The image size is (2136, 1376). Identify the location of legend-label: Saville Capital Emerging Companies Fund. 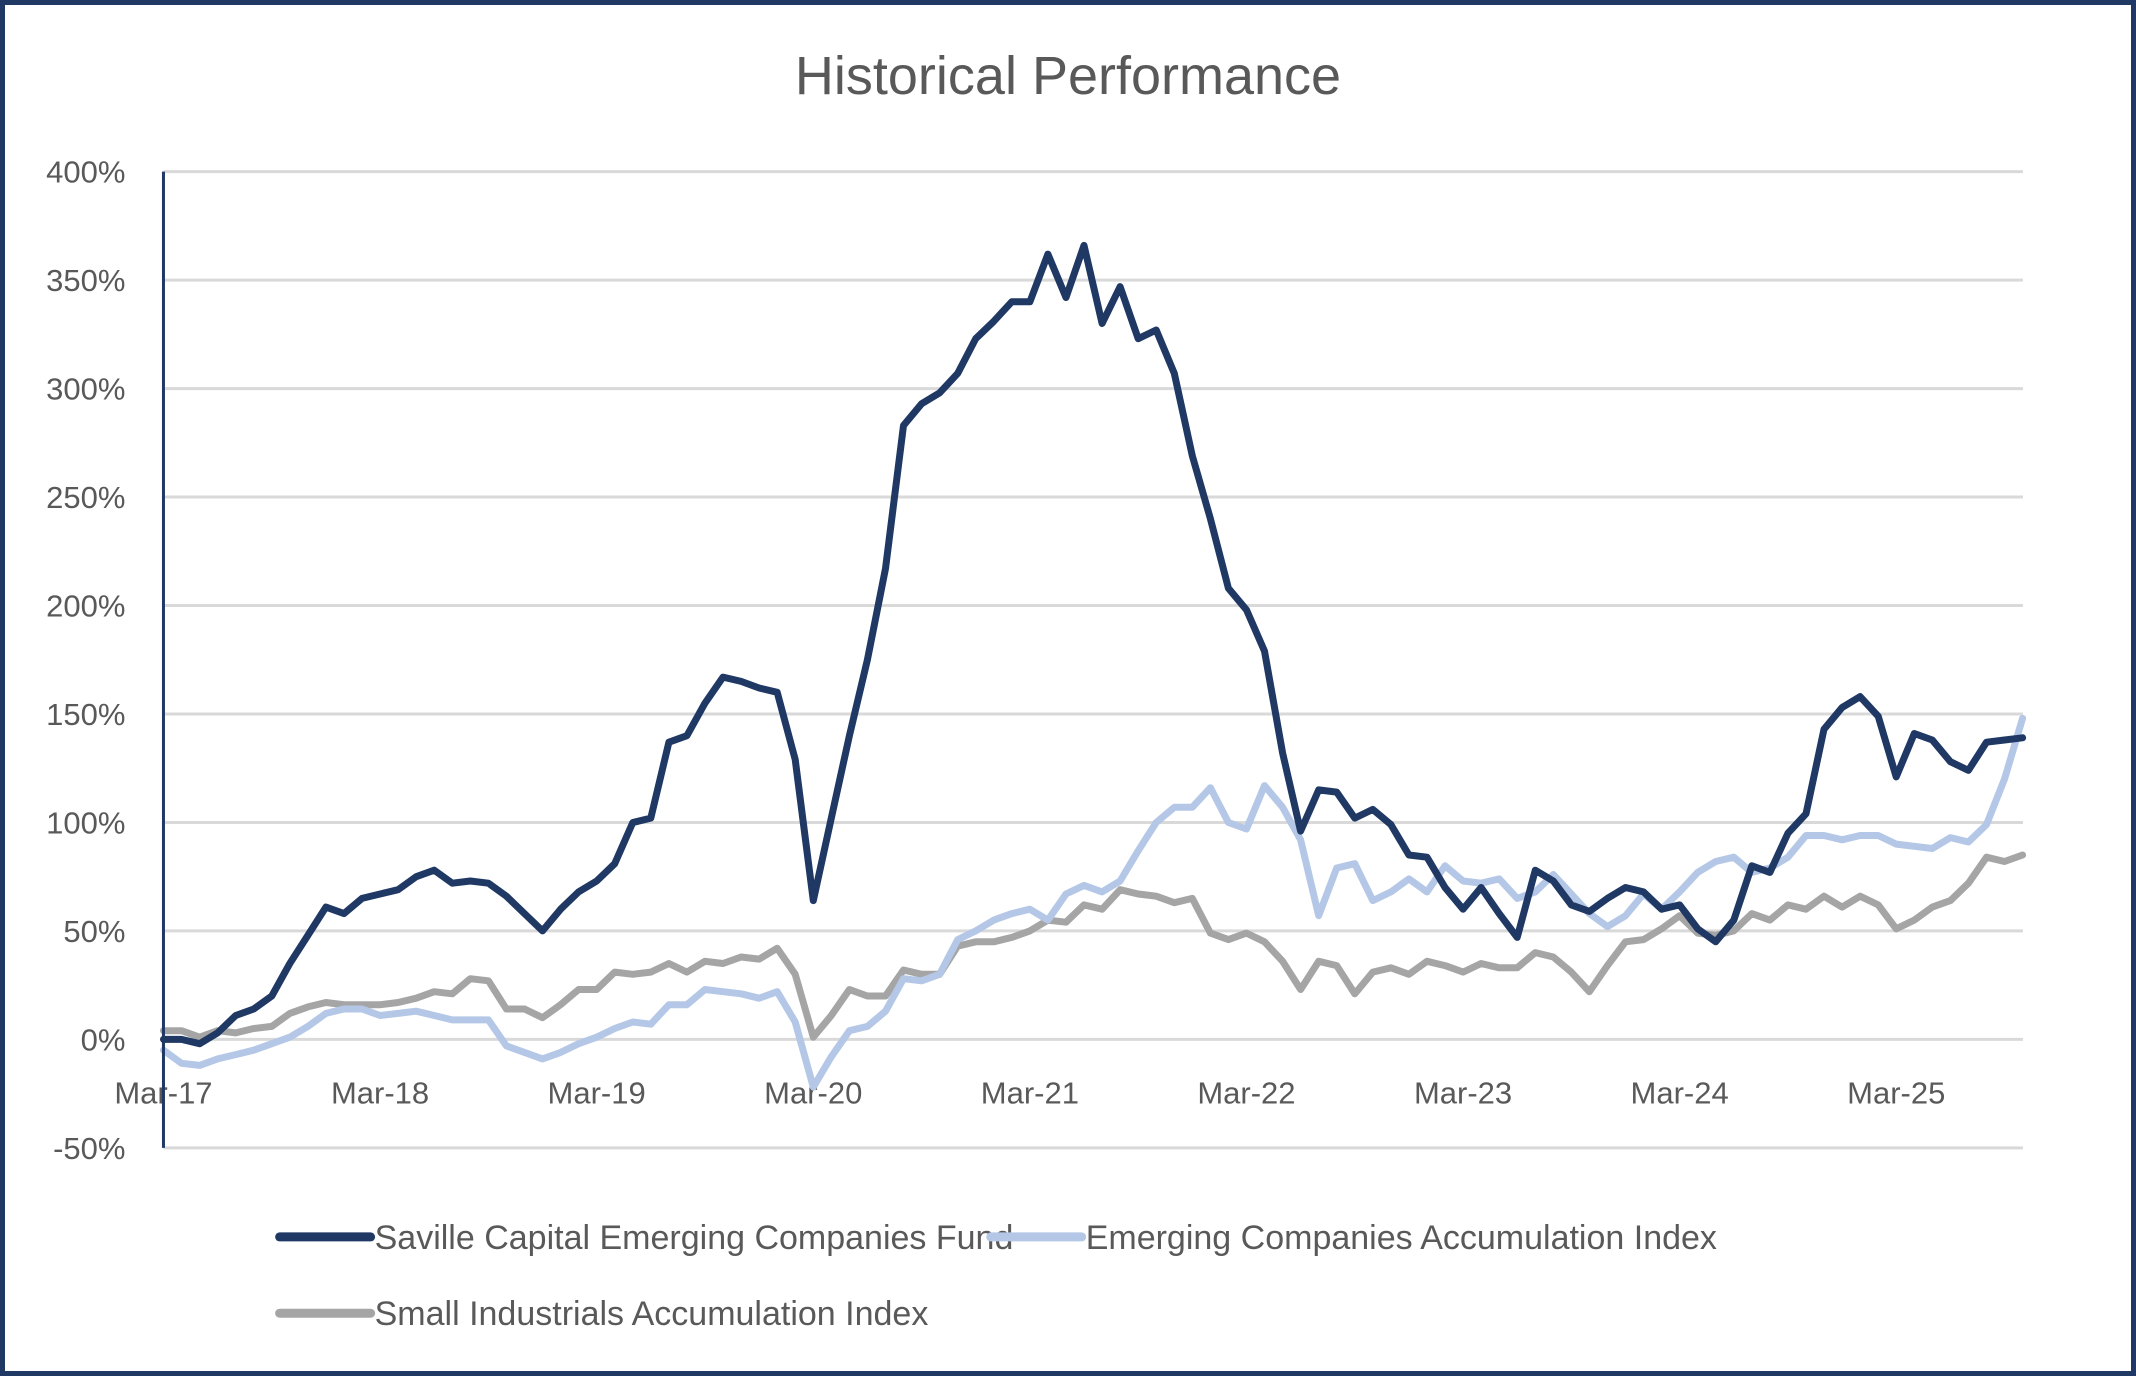
(694, 1238).